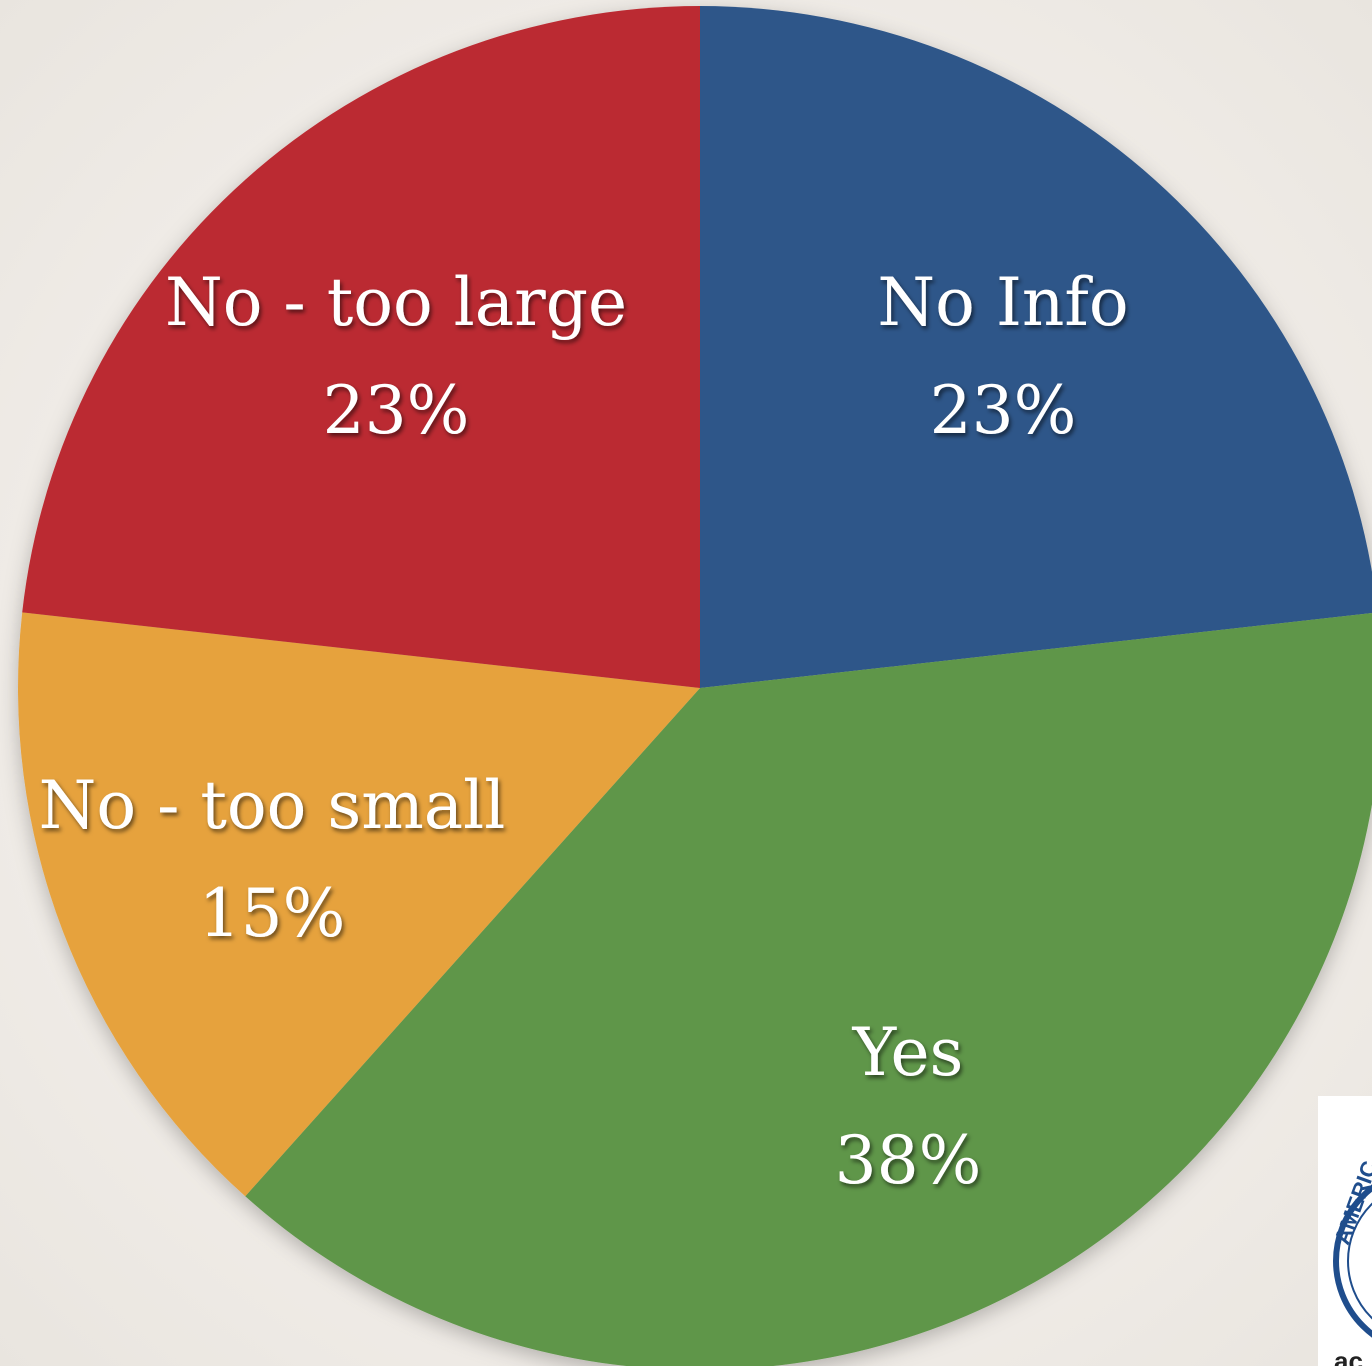 The height and width of the screenshot is (1366, 1372). What do you see at coordinates (908, 1052) in the screenshot?
I see `slice-label-yes: Yes` at bounding box center [908, 1052].